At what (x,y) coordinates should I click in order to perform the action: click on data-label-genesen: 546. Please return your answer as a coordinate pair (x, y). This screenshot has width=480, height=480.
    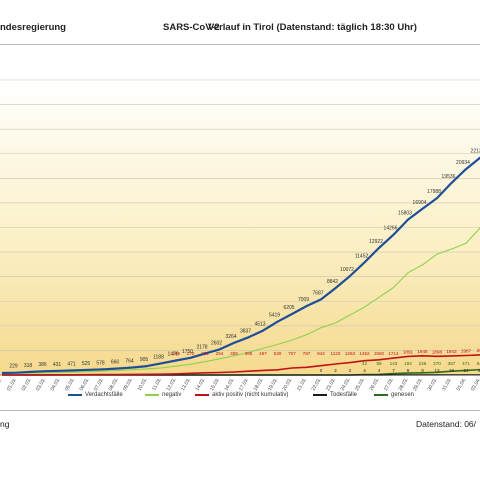
    Looking at the image, I should click on (478, 363).